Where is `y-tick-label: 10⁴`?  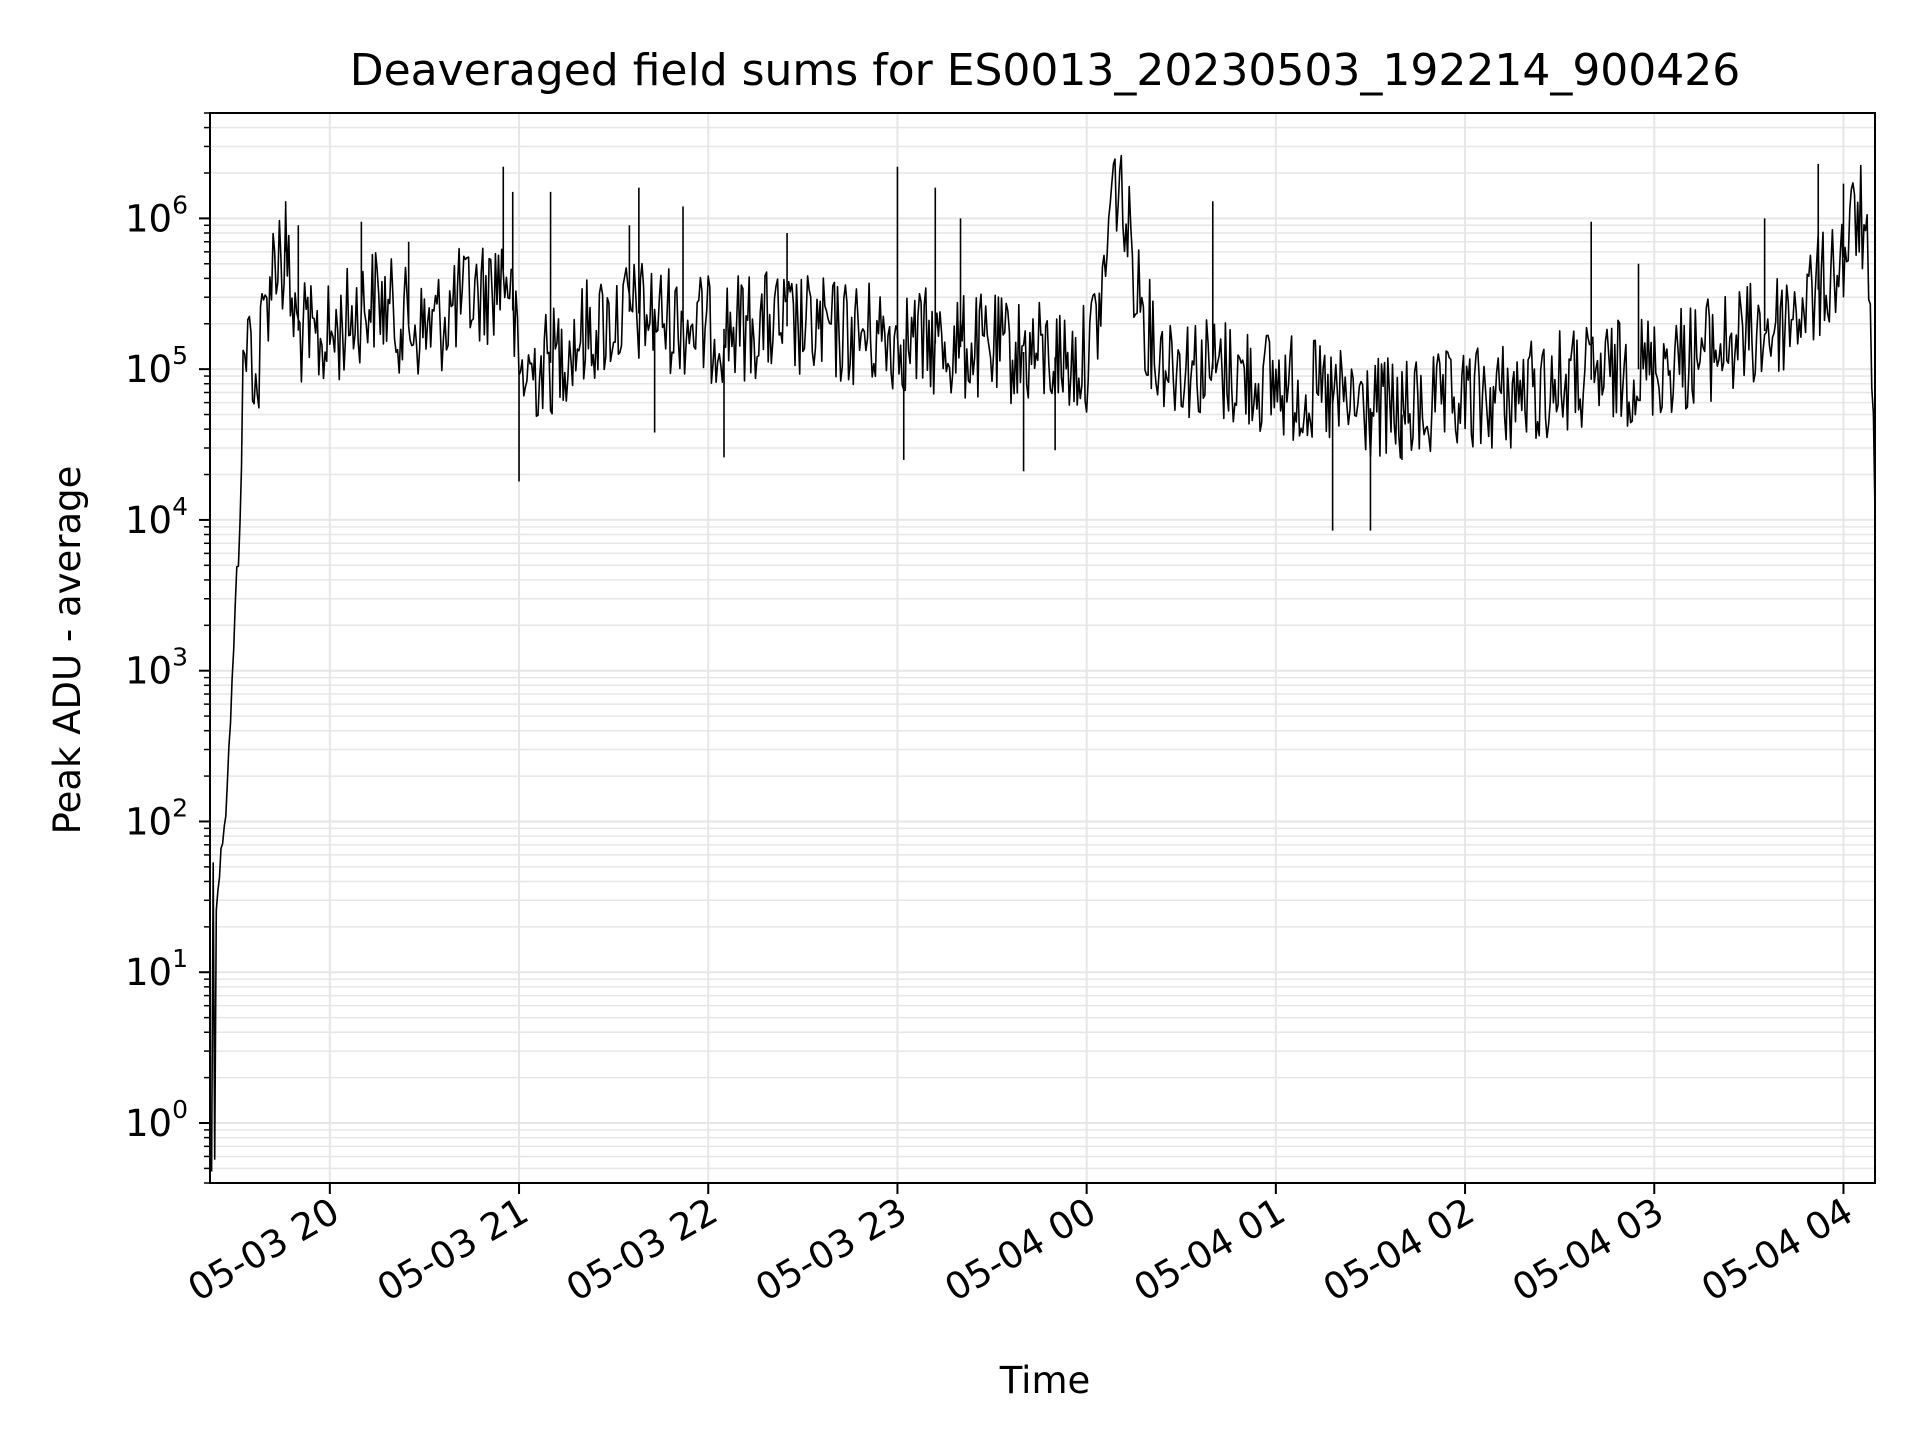
y-tick-label: 10⁴ is located at coordinates (156, 517).